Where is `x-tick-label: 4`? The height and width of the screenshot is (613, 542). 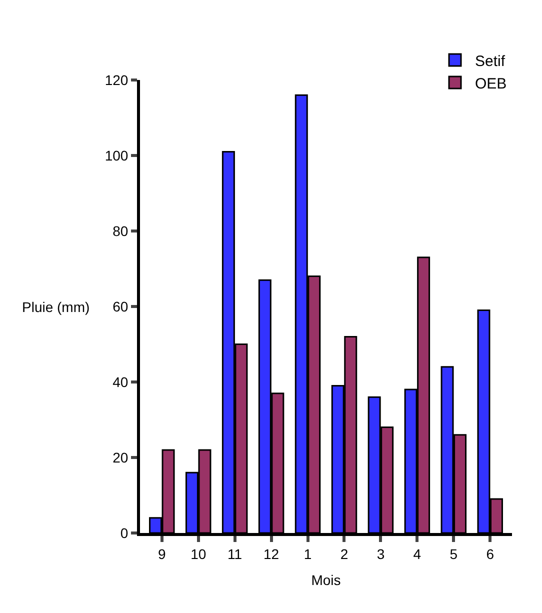 x-tick-label: 4 is located at coordinates (417, 554).